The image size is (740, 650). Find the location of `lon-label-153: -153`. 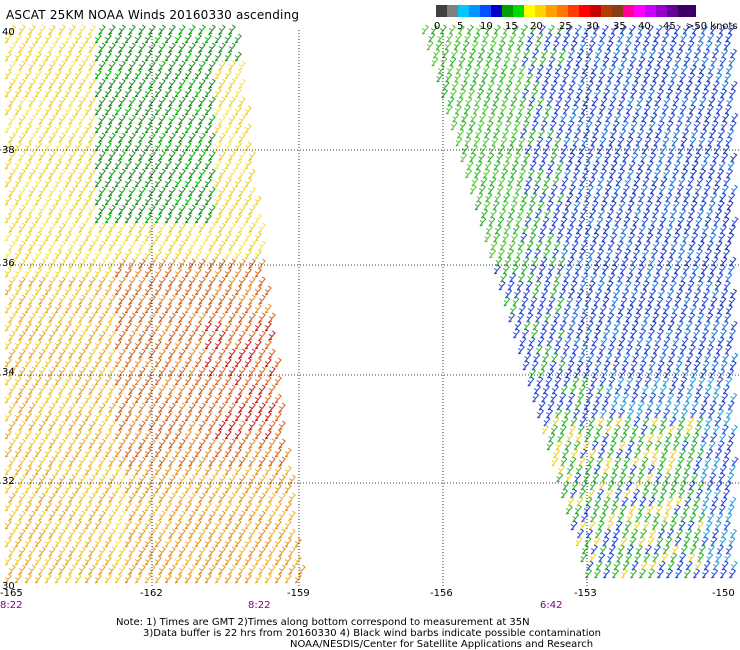

lon-label-153: -153 is located at coordinates (585, 593).